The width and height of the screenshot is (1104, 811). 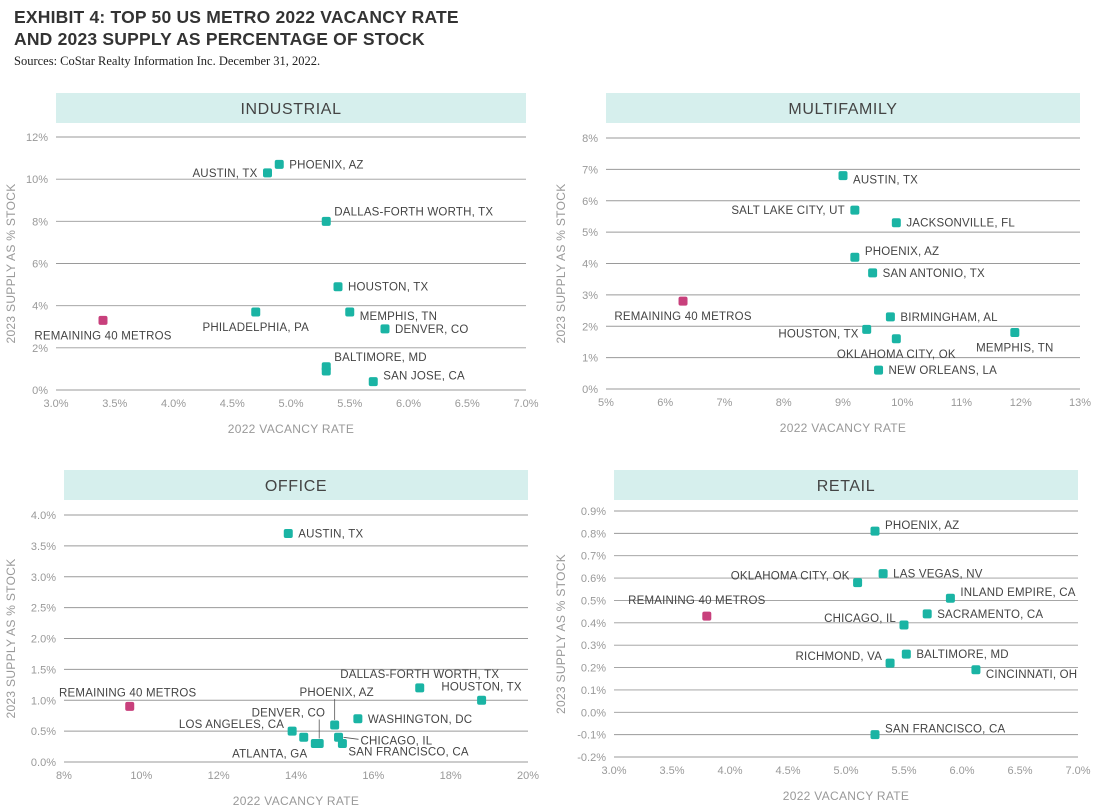 What do you see at coordinates (593, 557) in the screenshot?
I see `retail-y-tick-label: 0.7%` at bounding box center [593, 557].